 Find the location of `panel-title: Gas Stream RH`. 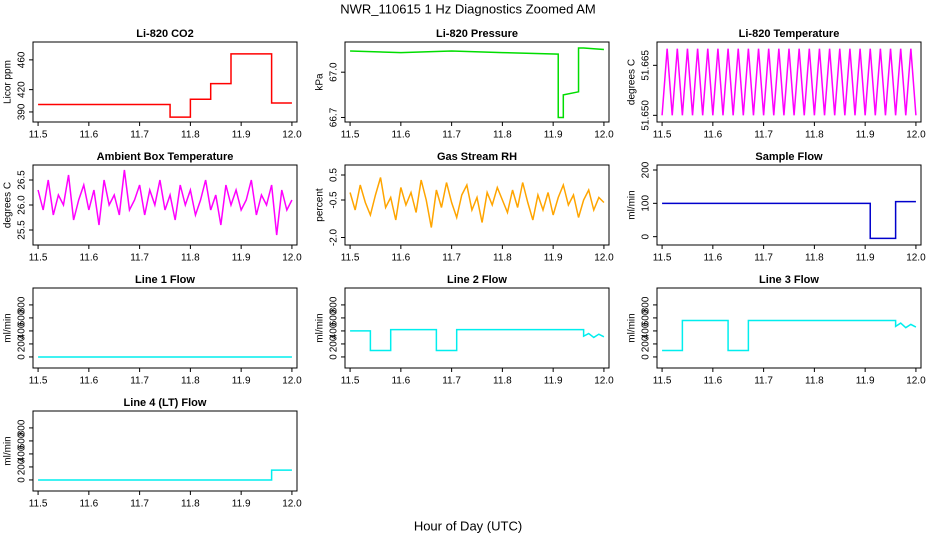

panel-title: Gas Stream RH is located at coordinates (477, 157).